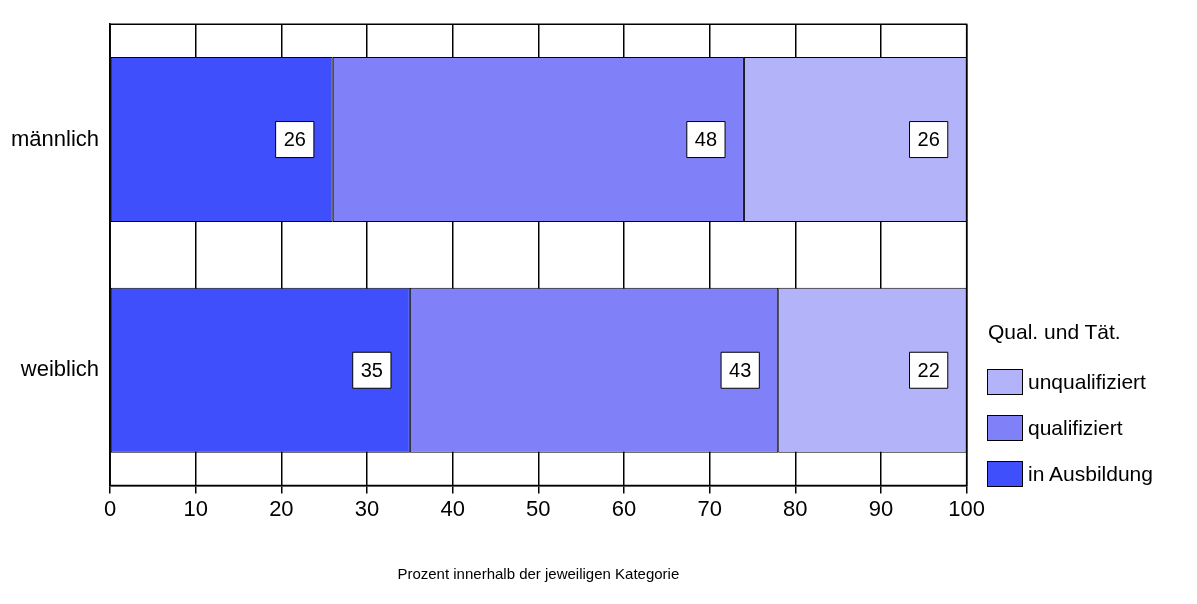 The height and width of the screenshot is (604, 1197). Describe the element at coordinates (1090, 474) in the screenshot. I see `legend-label: in Ausbildung` at that location.